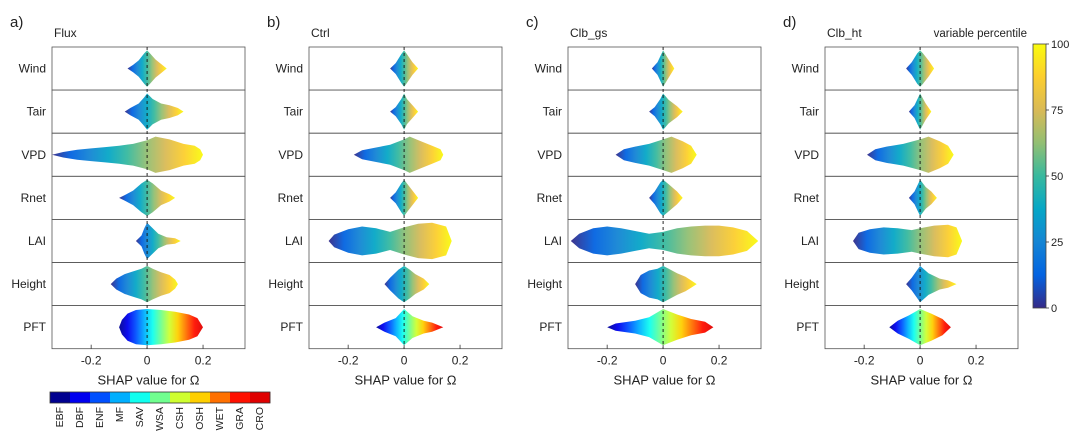 The image size is (1073, 437). What do you see at coordinates (220, 418) in the screenshot?
I see `pft-label: WET` at bounding box center [220, 418].